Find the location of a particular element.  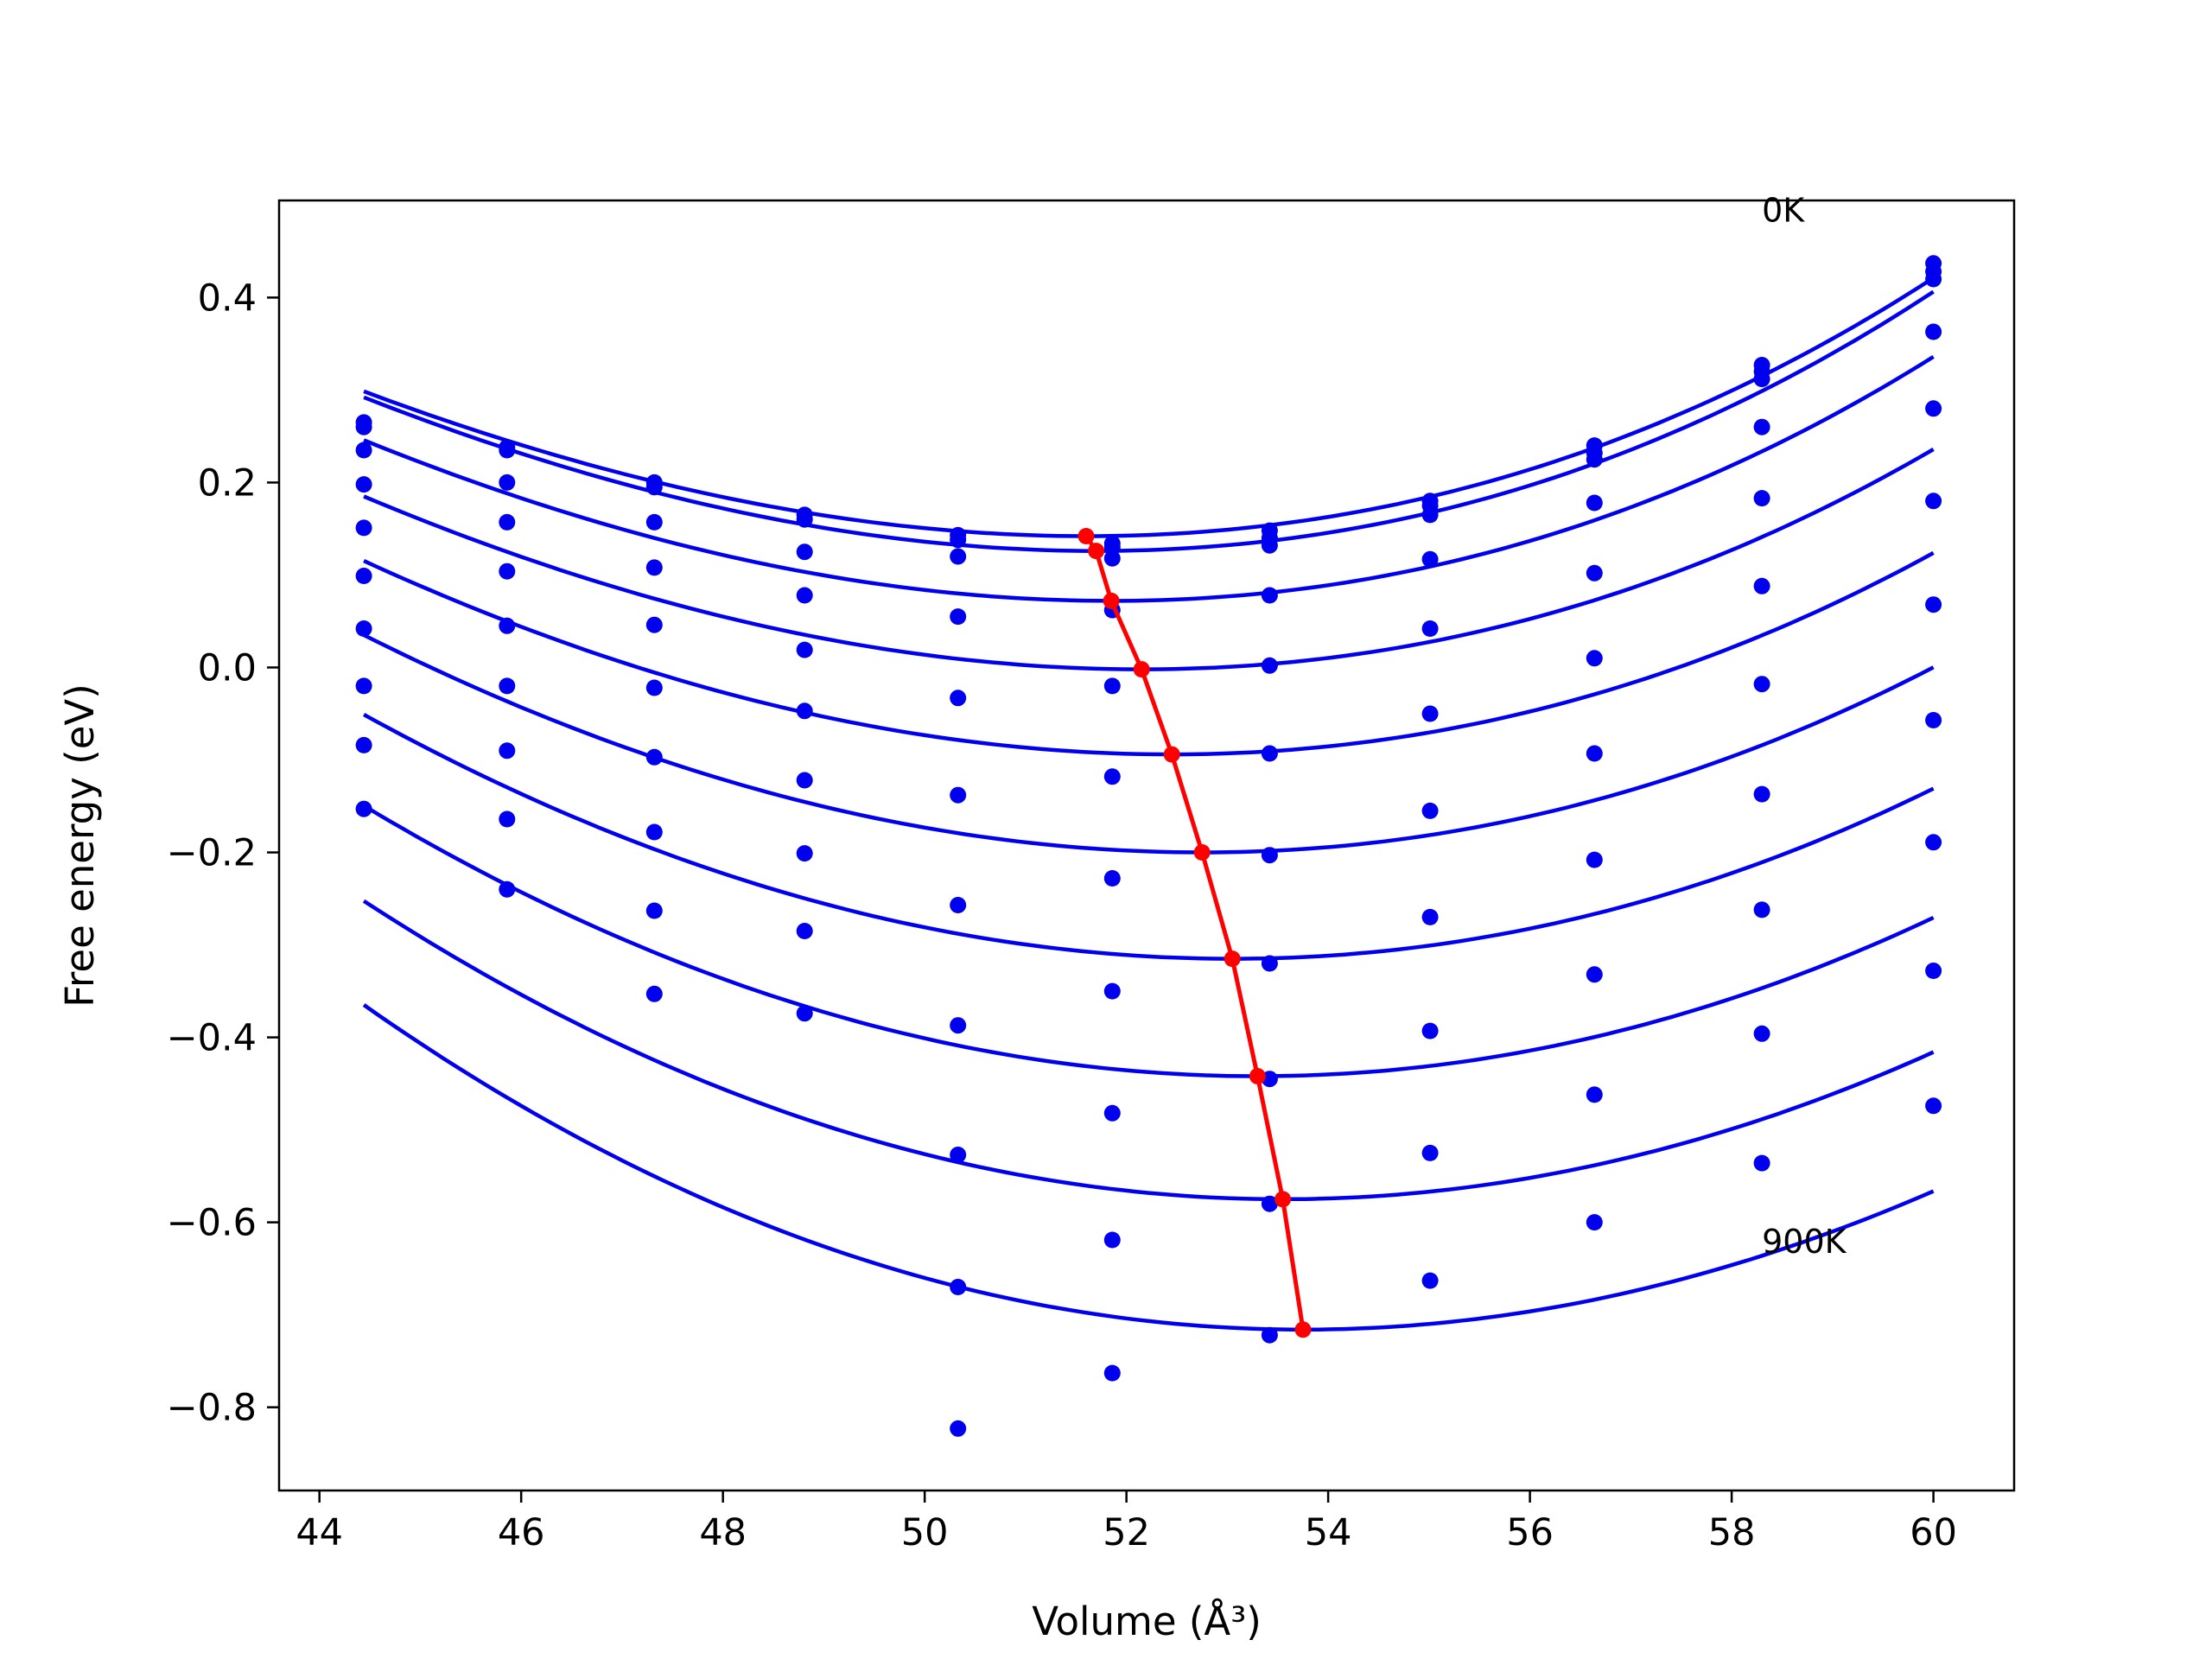

y-tick-label: 0.4 is located at coordinates (227, 298).